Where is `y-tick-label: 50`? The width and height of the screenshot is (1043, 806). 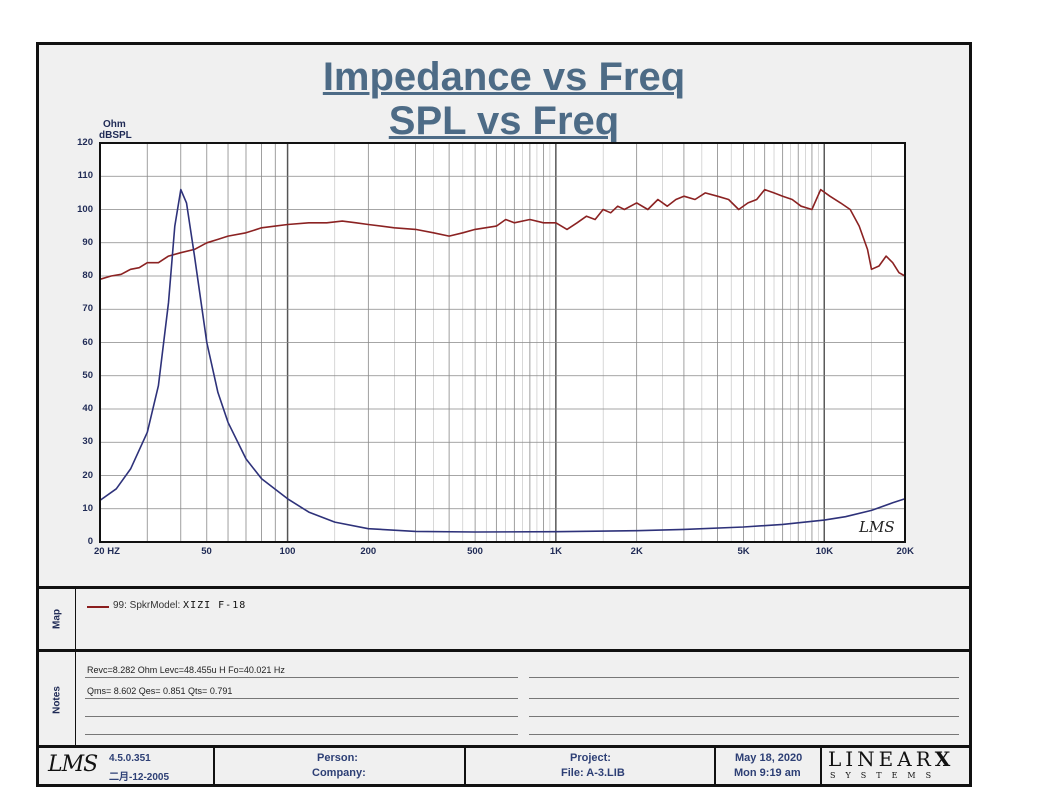
y-tick-label: 50 is located at coordinates (87, 375).